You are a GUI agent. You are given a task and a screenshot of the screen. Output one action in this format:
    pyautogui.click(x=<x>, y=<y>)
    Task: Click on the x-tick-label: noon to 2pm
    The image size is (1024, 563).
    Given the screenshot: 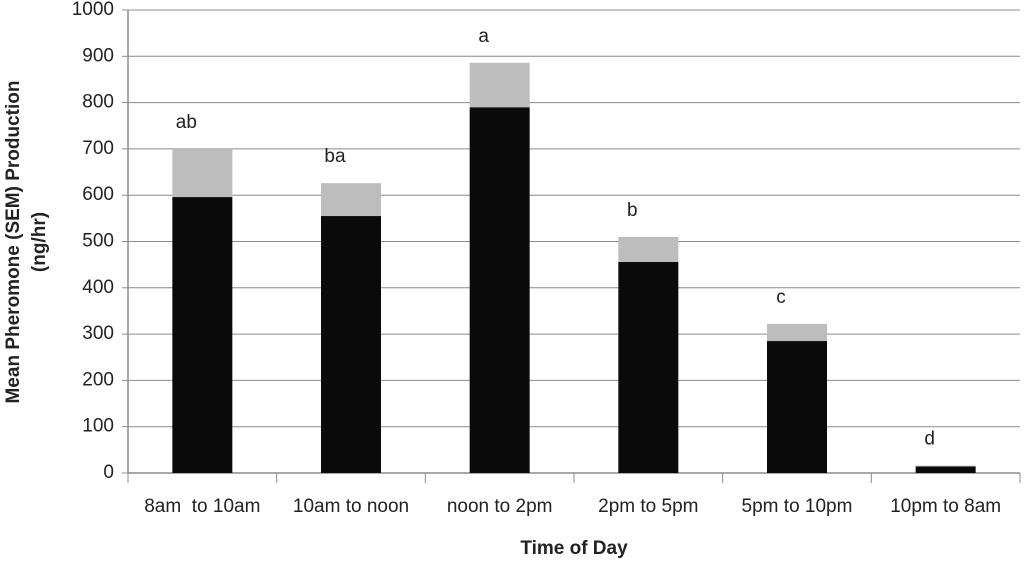 What is the action you would take?
    pyautogui.click(x=500, y=506)
    